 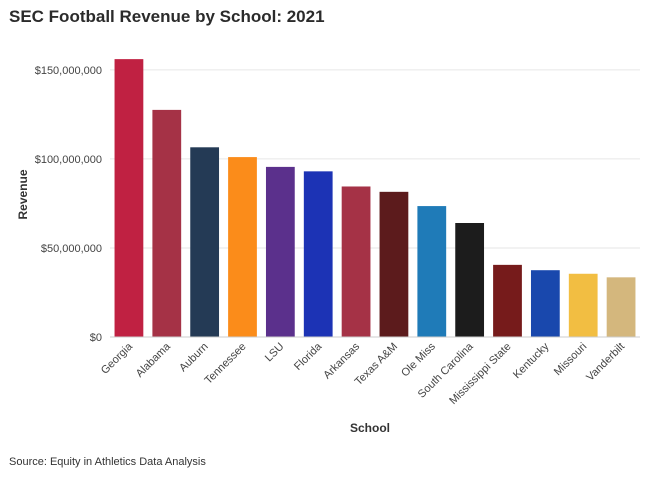 I want to click on bar-ole-miss, so click(x=432, y=271).